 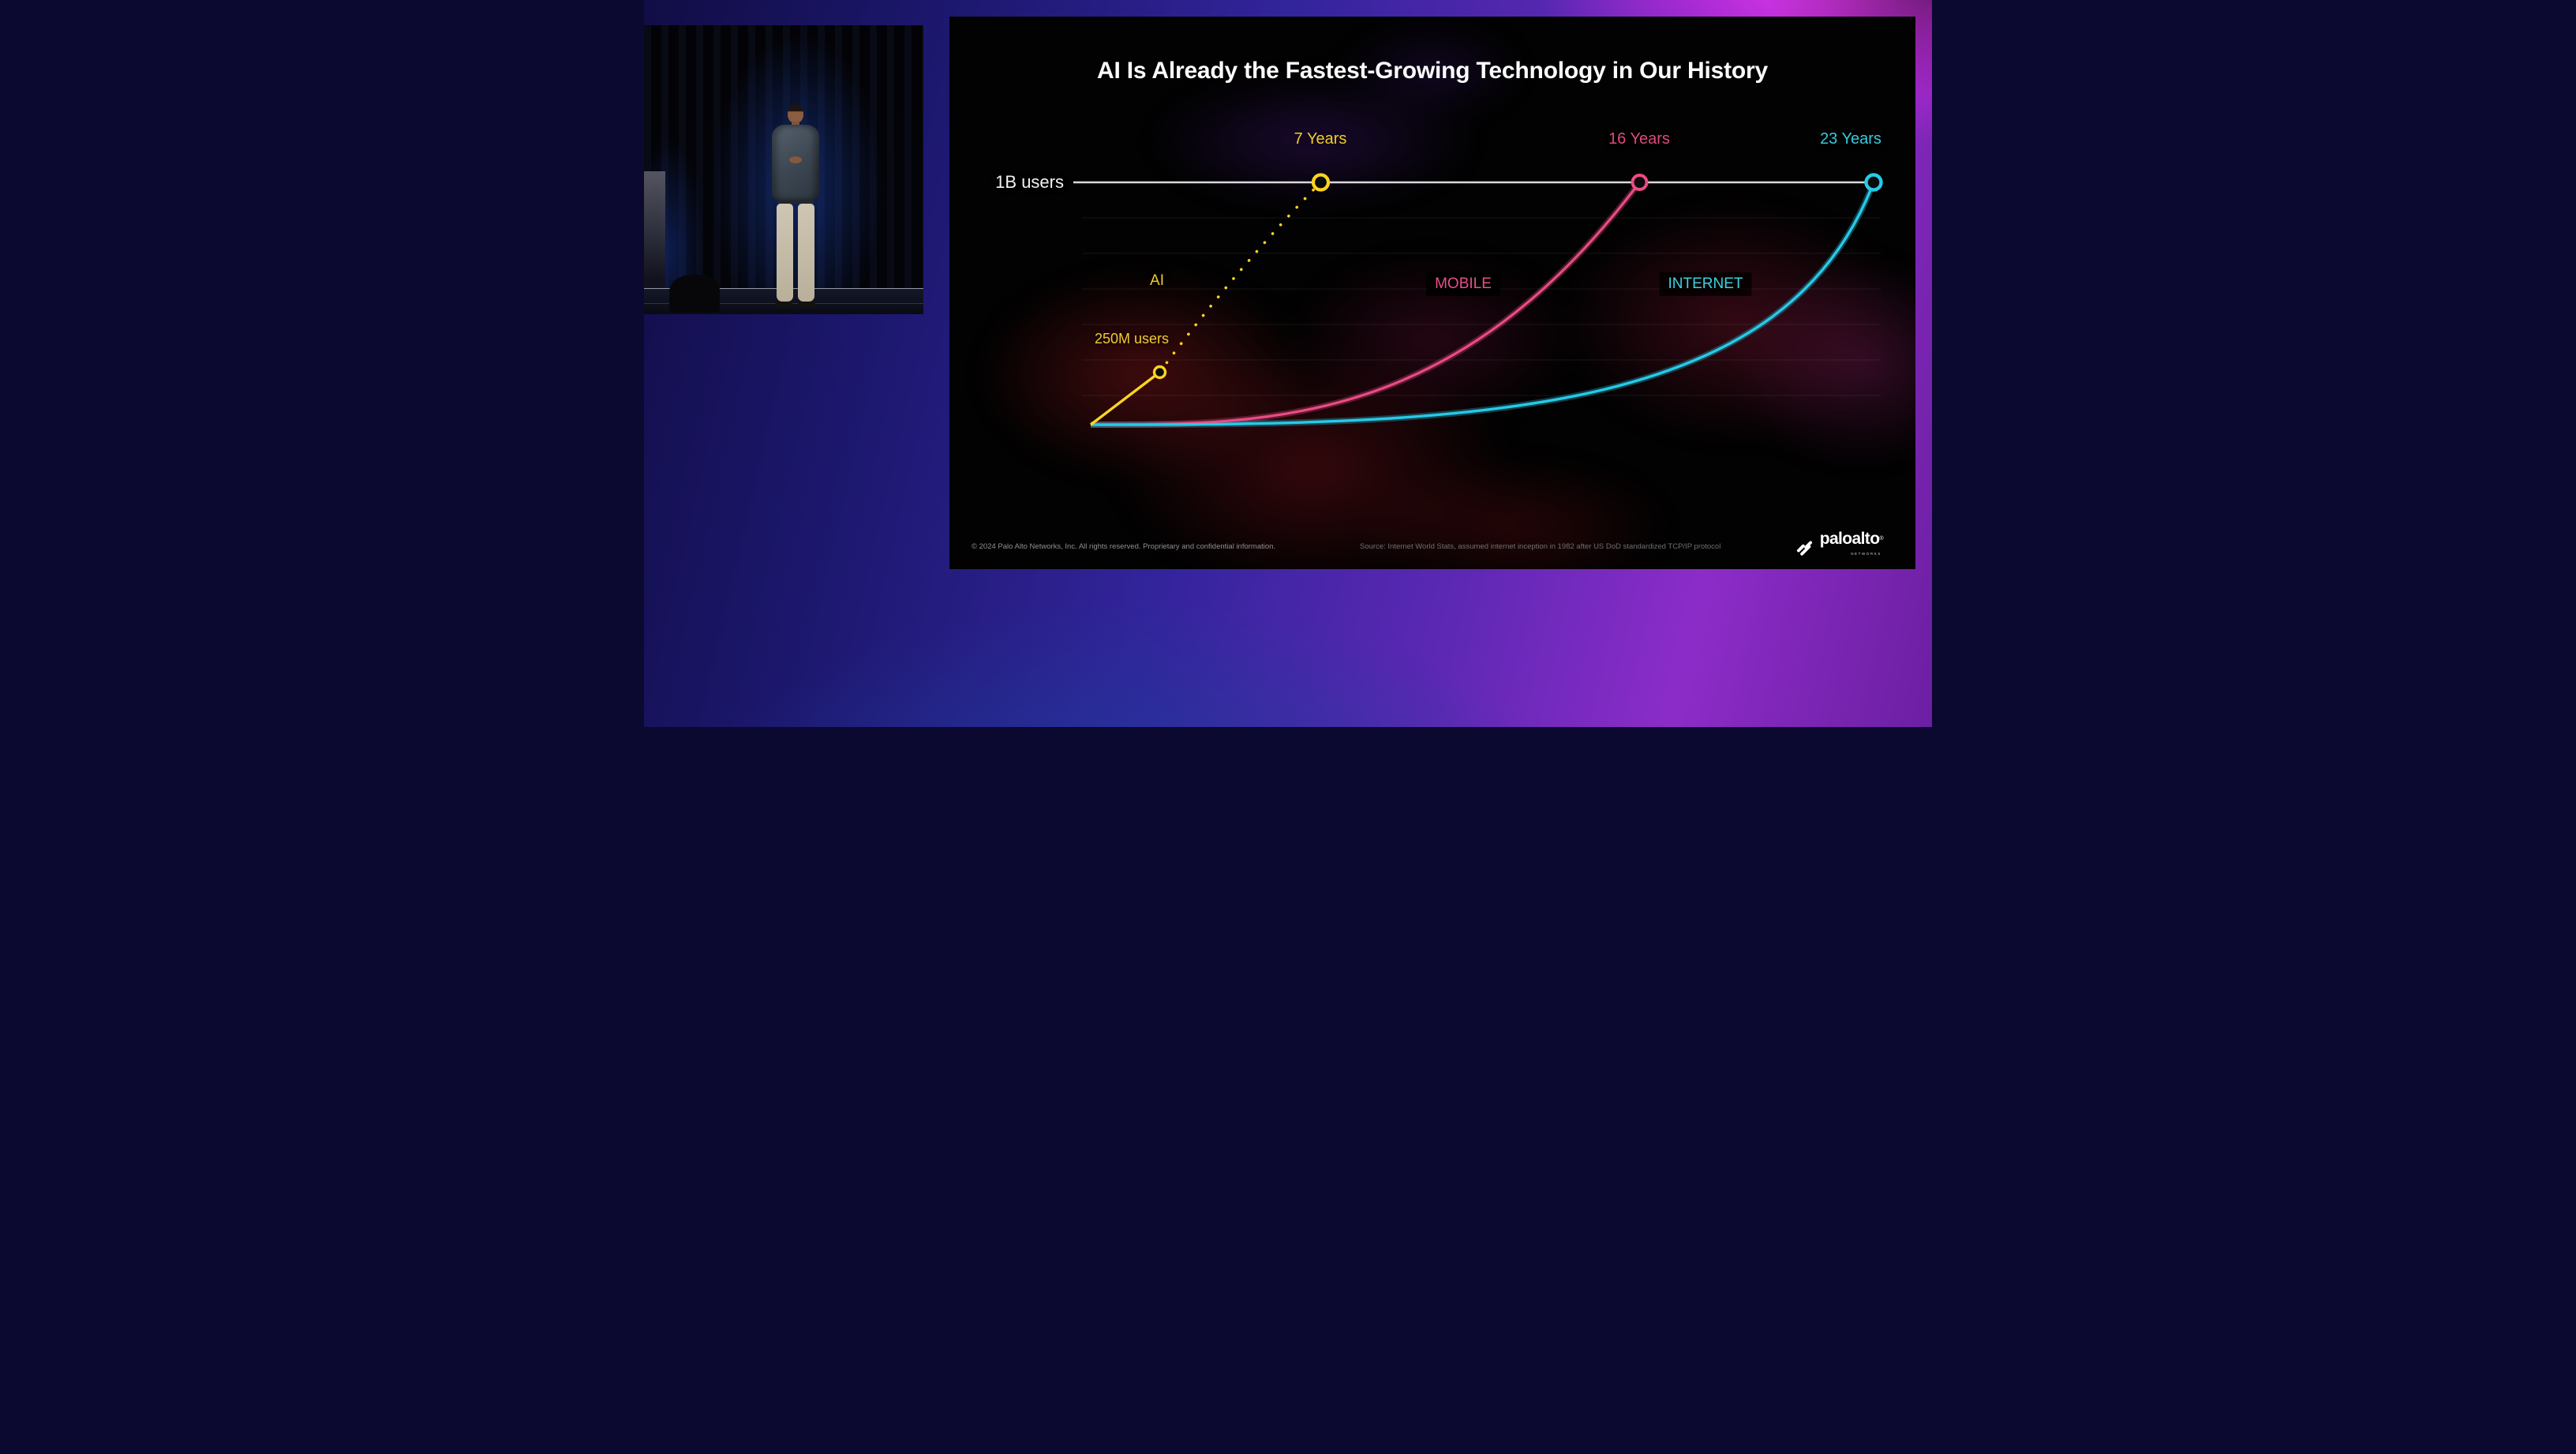 I want to click on ai-curve-solid, so click(x=1125, y=398).